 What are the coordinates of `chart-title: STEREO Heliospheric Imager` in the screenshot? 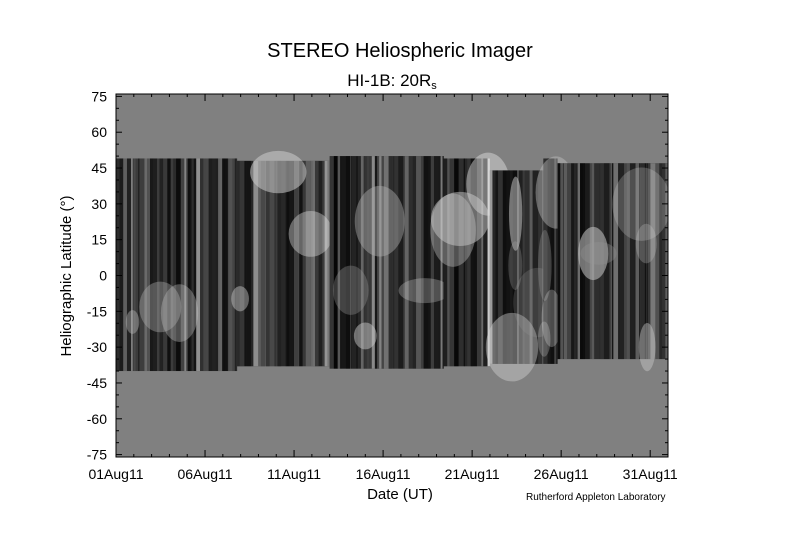 It's located at (400, 51).